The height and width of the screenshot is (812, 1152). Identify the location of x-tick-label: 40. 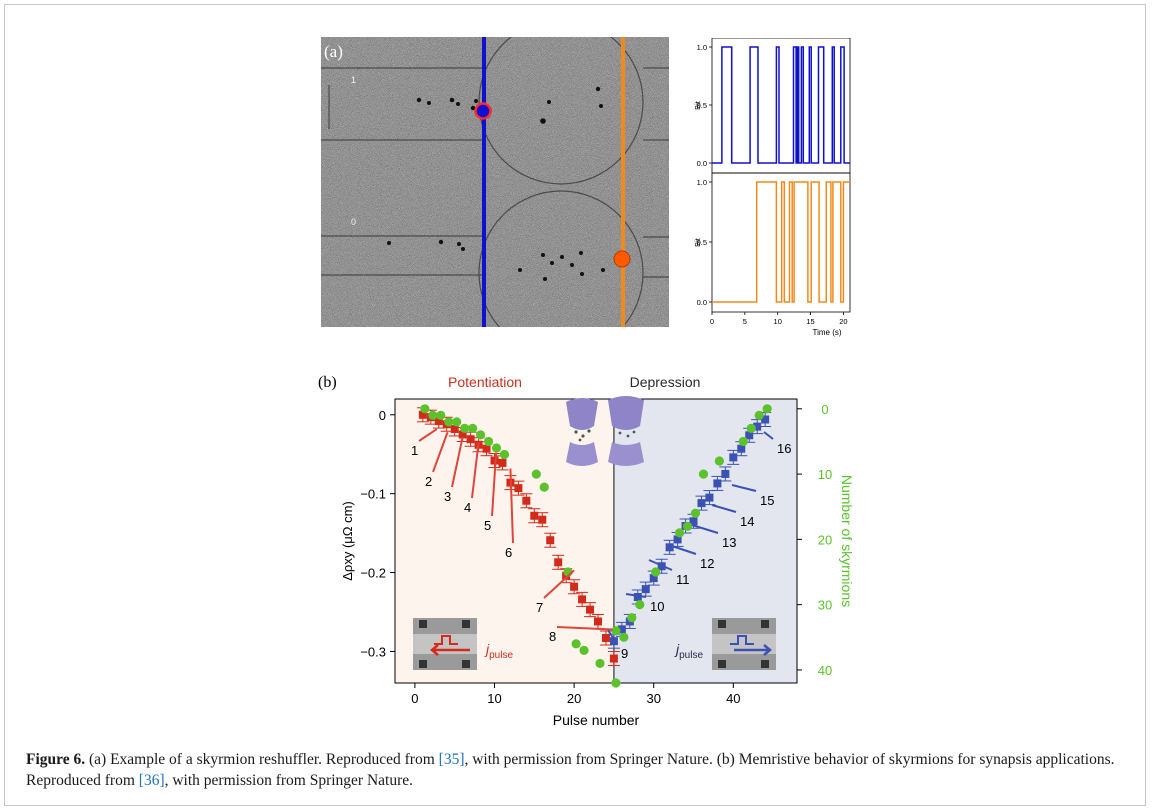
(733, 698).